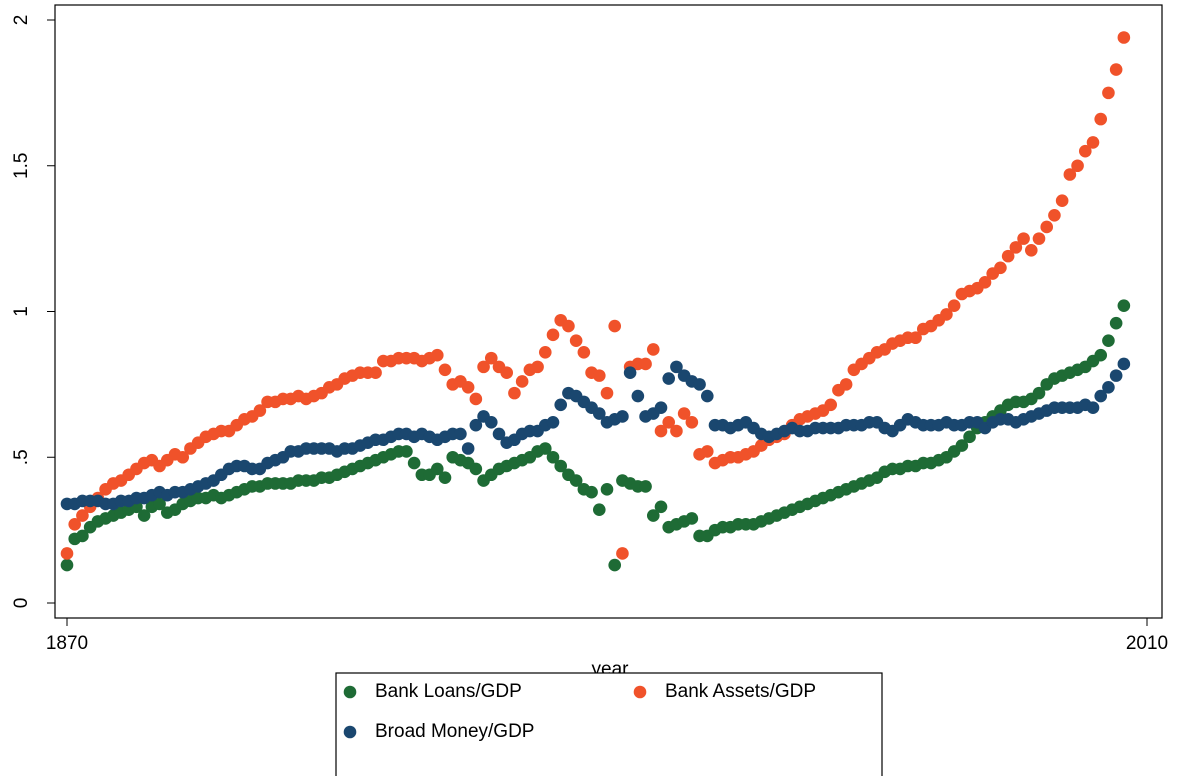 This screenshot has height=776, width=1183. Describe the element at coordinates (454, 731) in the screenshot. I see `legend-label: Broad Money/GDP` at that location.